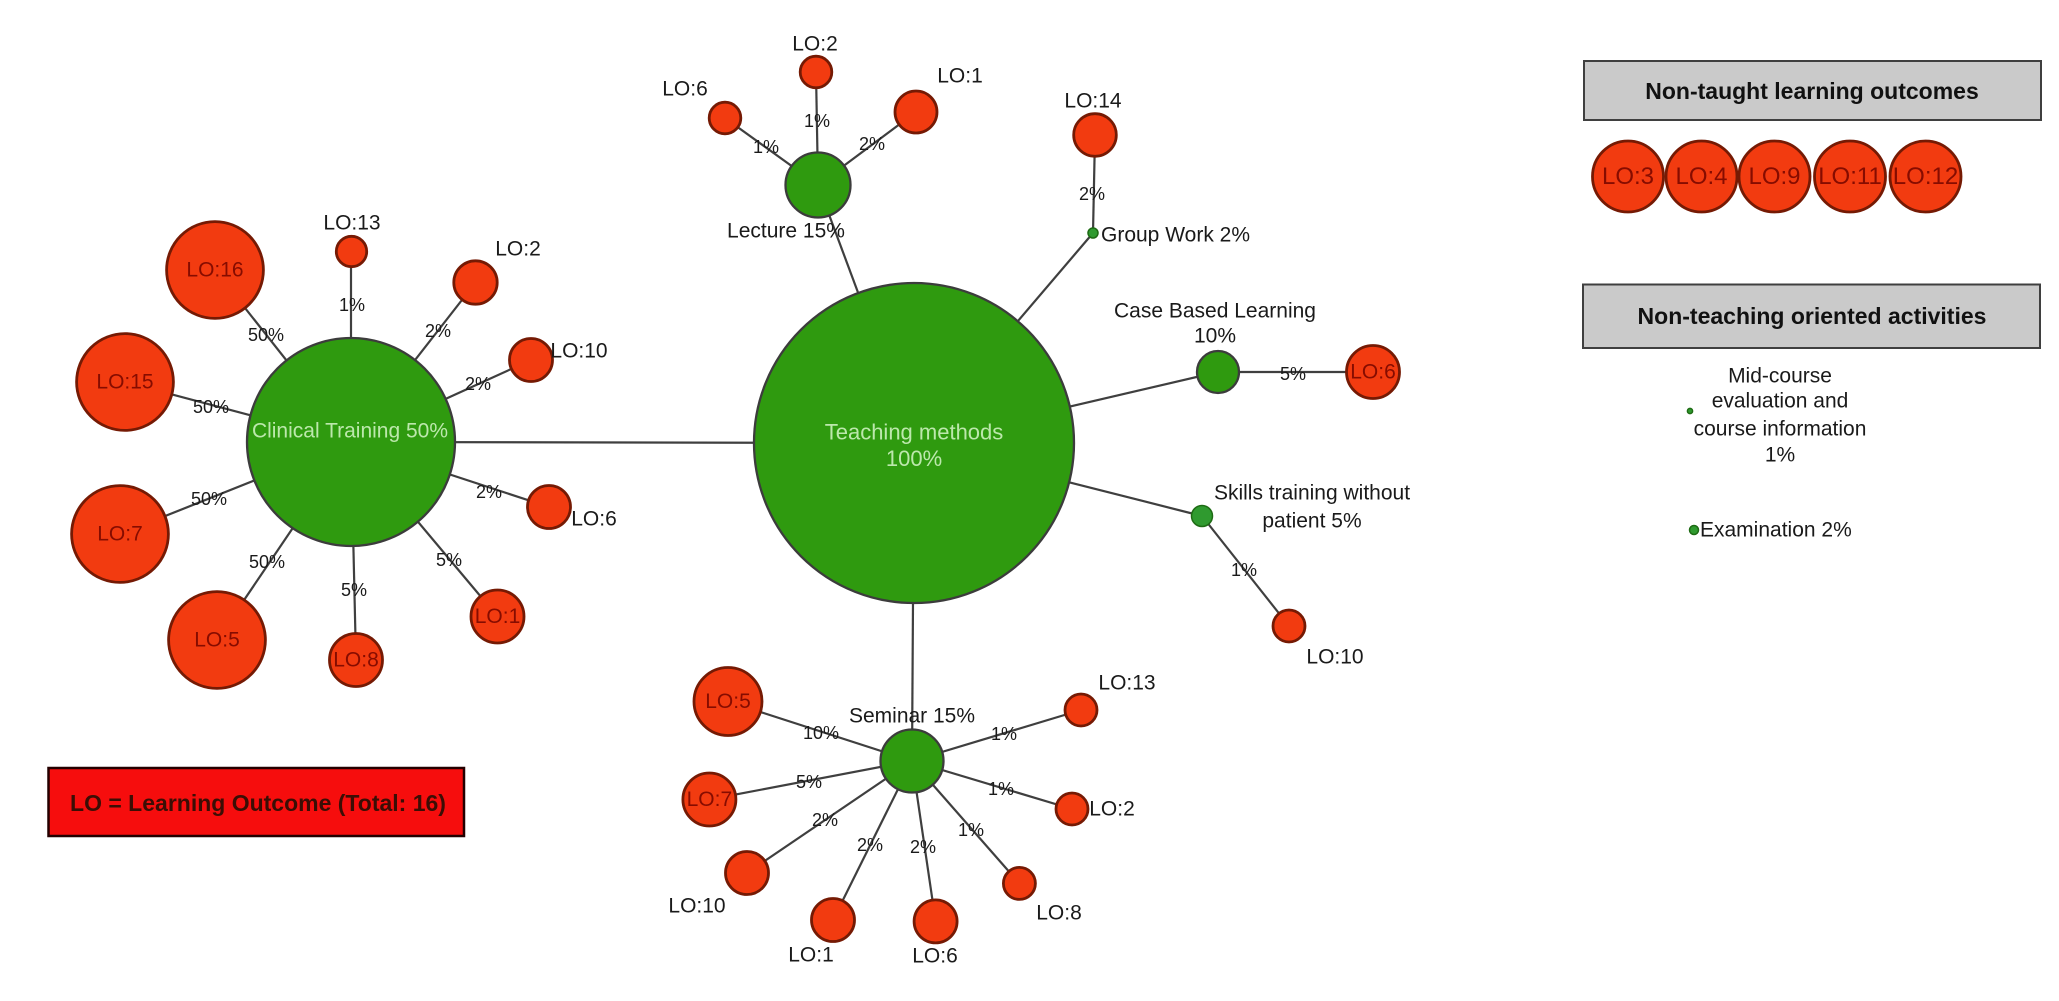 The height and width of the screenshot is (1001, 2059). I want to click on svg-text:LO = Learning Outcome (Total:: LO = Learning Outcome (Total: 16), so click(258, 803).